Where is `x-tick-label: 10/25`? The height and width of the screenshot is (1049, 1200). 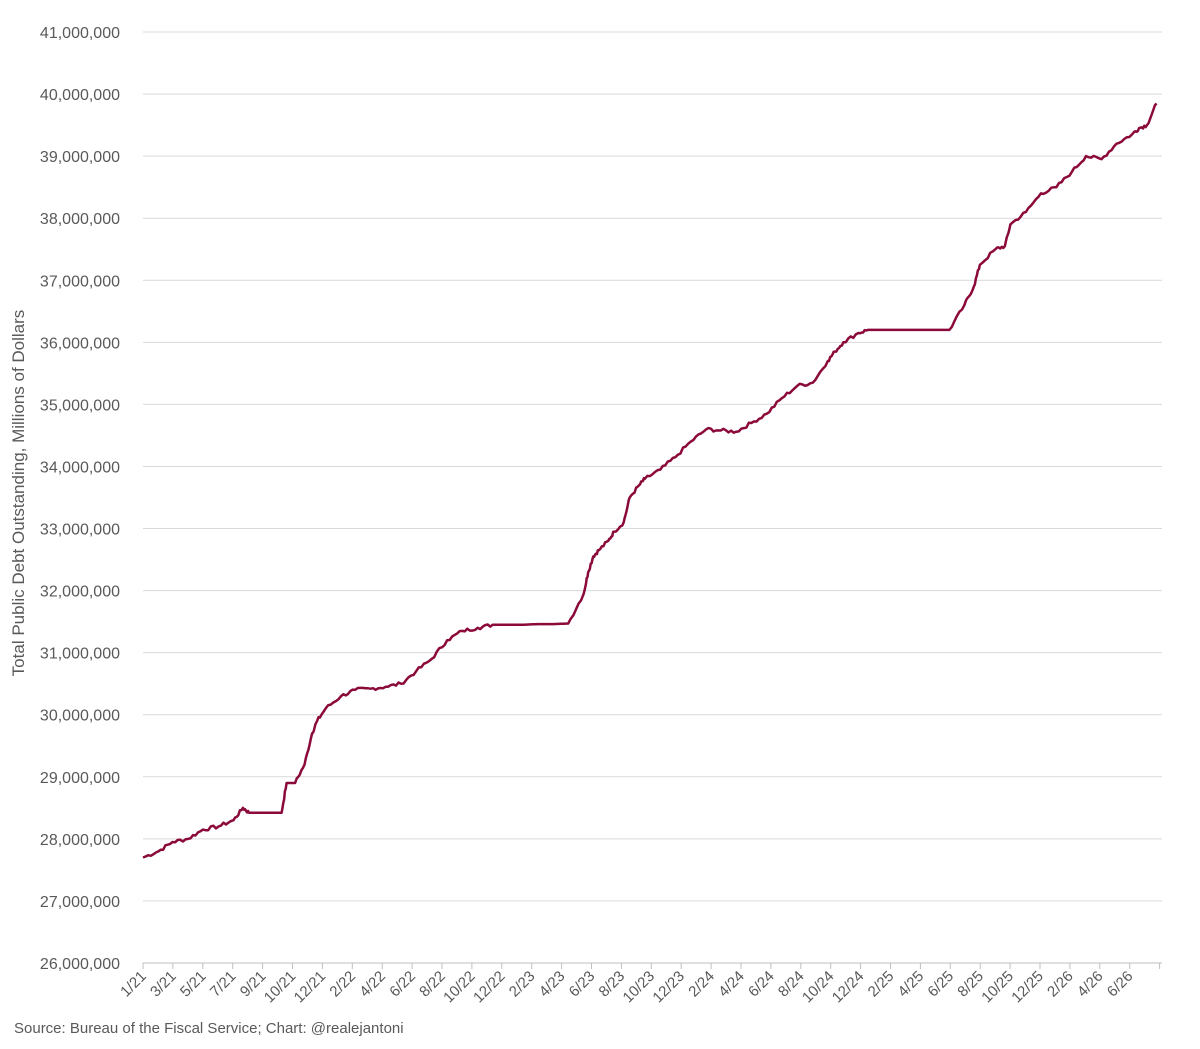
x-tick-label: 10/25 is located at coordinates (997, 987).